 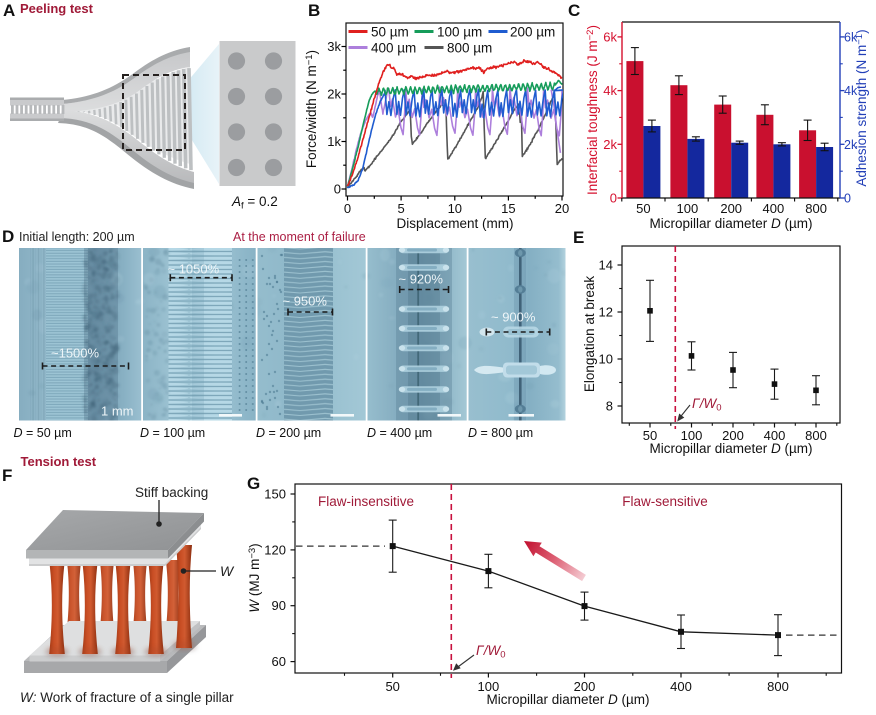 What do you see at coordinates (500, 433) in the screenshot?
I see `svg-text: D = 800 µm` at bounding box center [500, 433].